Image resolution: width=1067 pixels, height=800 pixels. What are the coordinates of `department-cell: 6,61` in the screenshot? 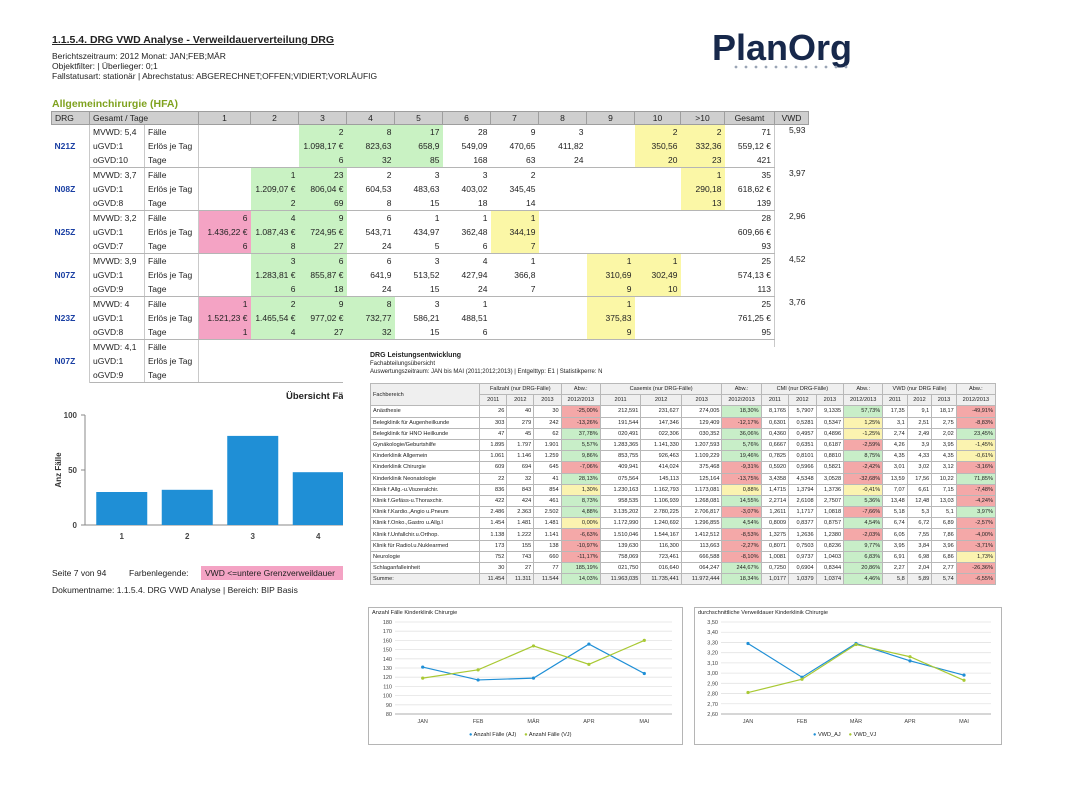 It's located at (919, 489).